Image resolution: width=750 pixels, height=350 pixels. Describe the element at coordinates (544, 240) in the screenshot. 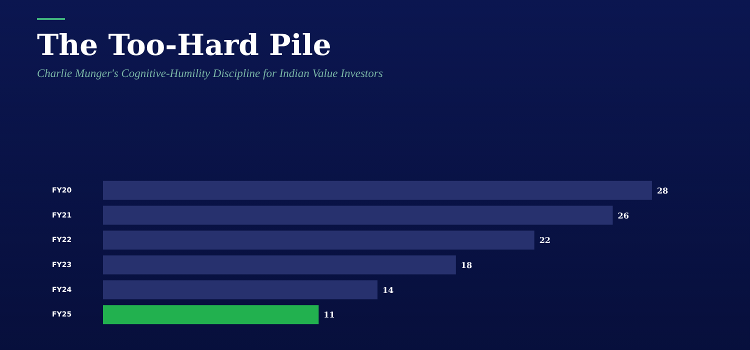

I see `data-label: 22` at that location.